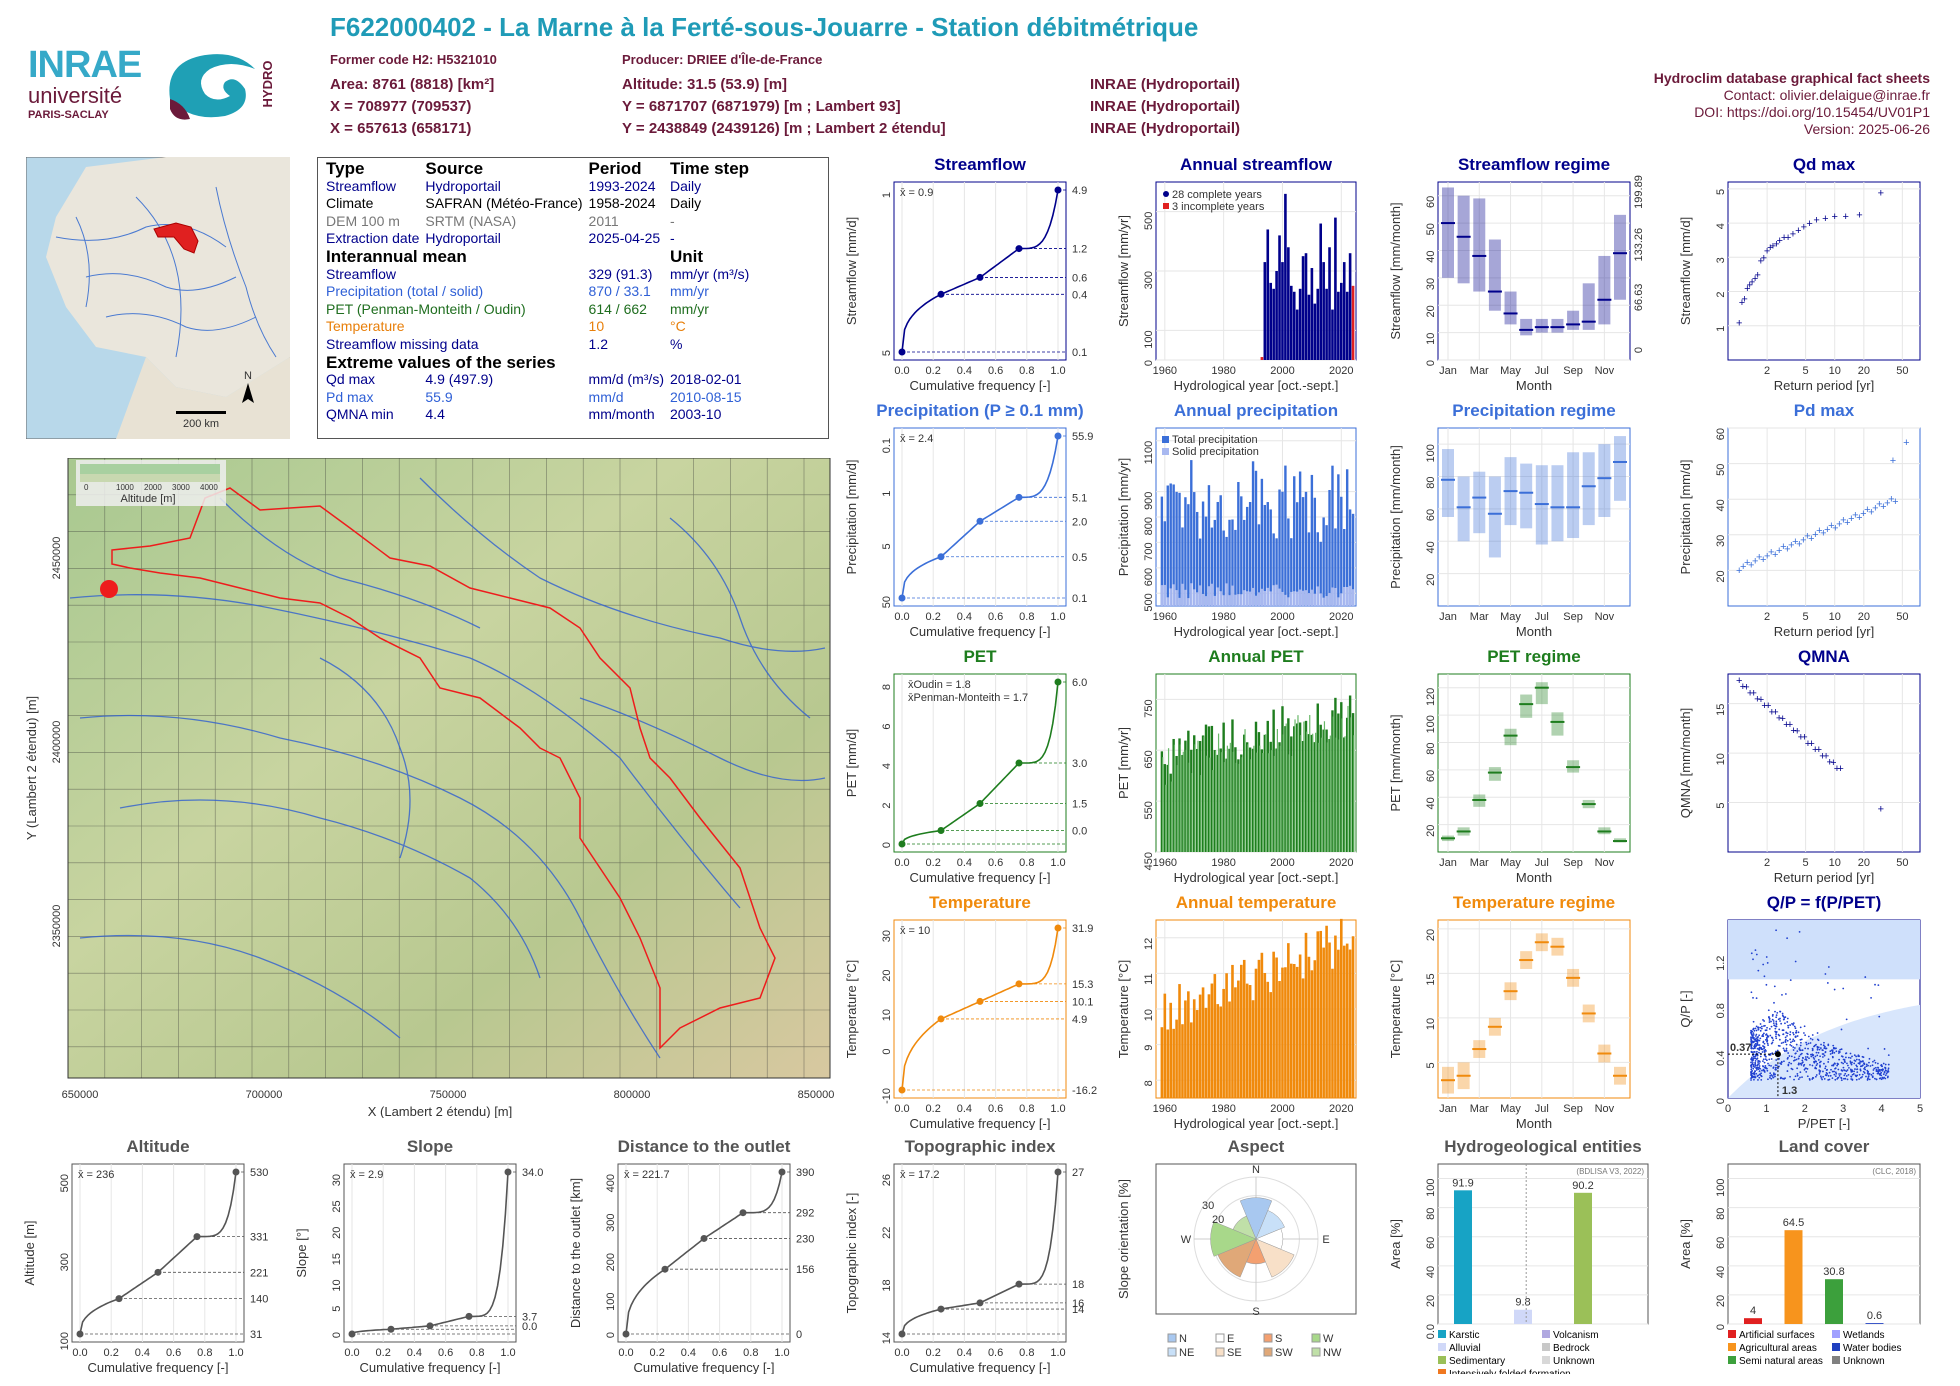 This screenshot has height=1386, width=1960. Describe the element at coordinates (1165, 84) in the screenshot. I see `source-1: INRAE (Hydroportail)` at that location.